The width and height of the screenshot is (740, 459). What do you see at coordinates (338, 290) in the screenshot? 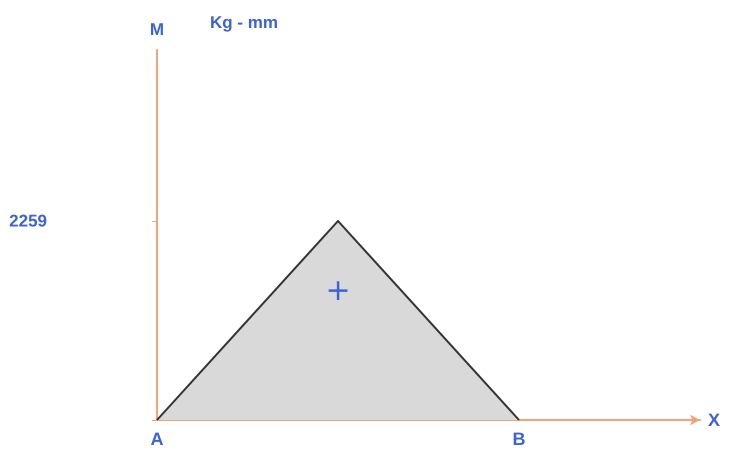
I see `annotation: +` at bounding box center [338, 290].